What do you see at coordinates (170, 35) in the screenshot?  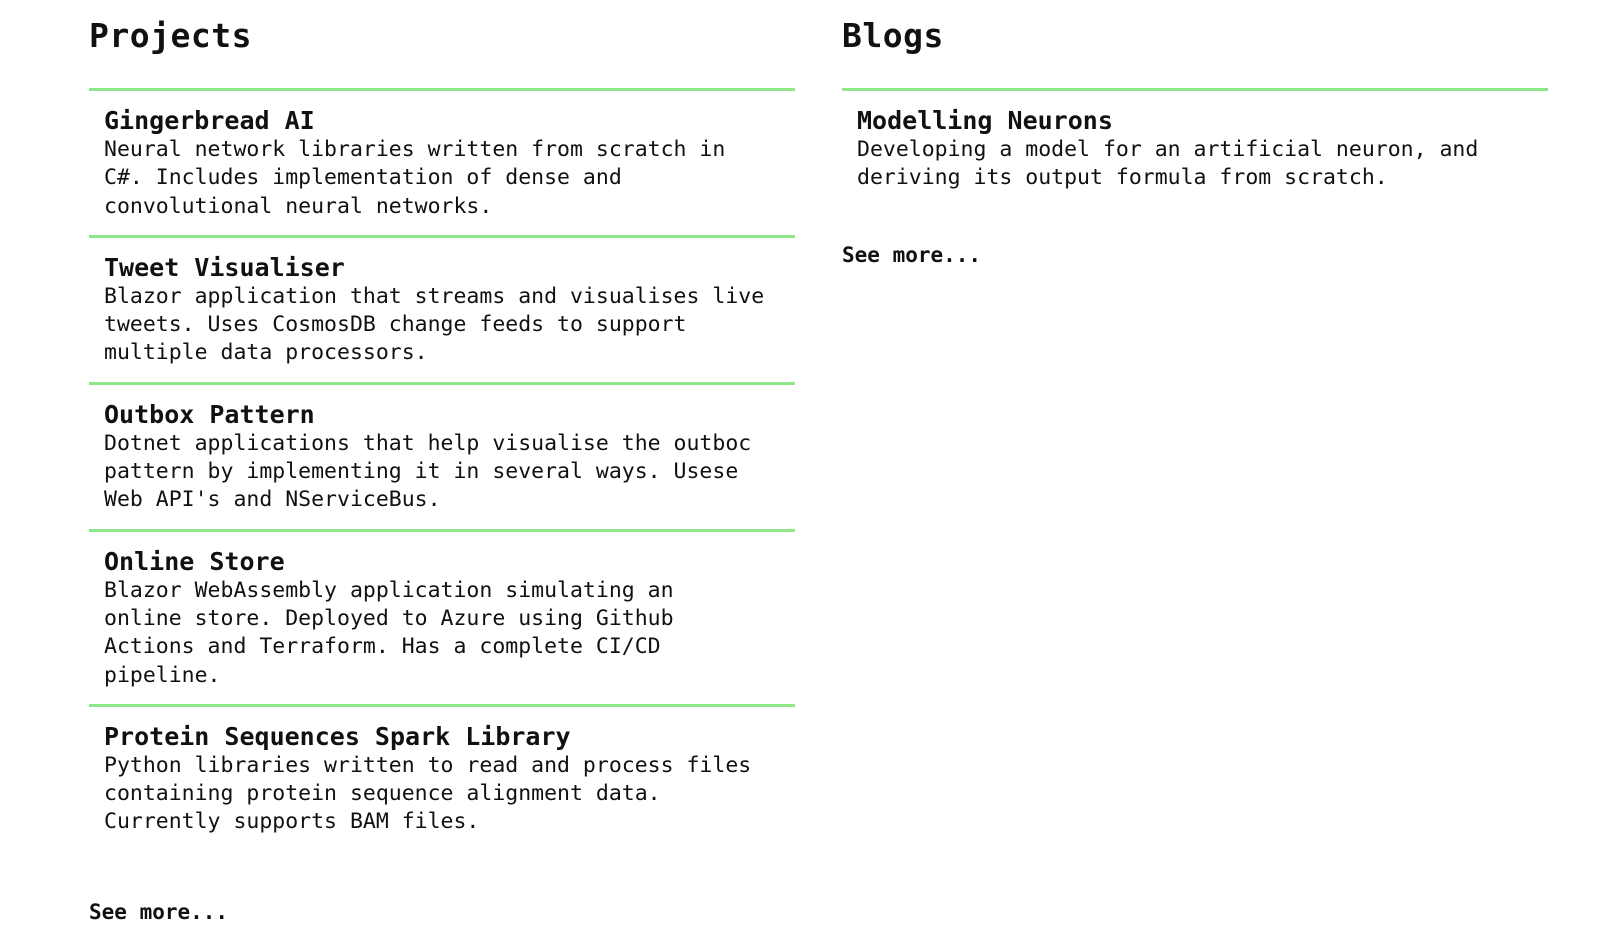 I see `projects-heading: Projects` at bounding box center [170, 35].